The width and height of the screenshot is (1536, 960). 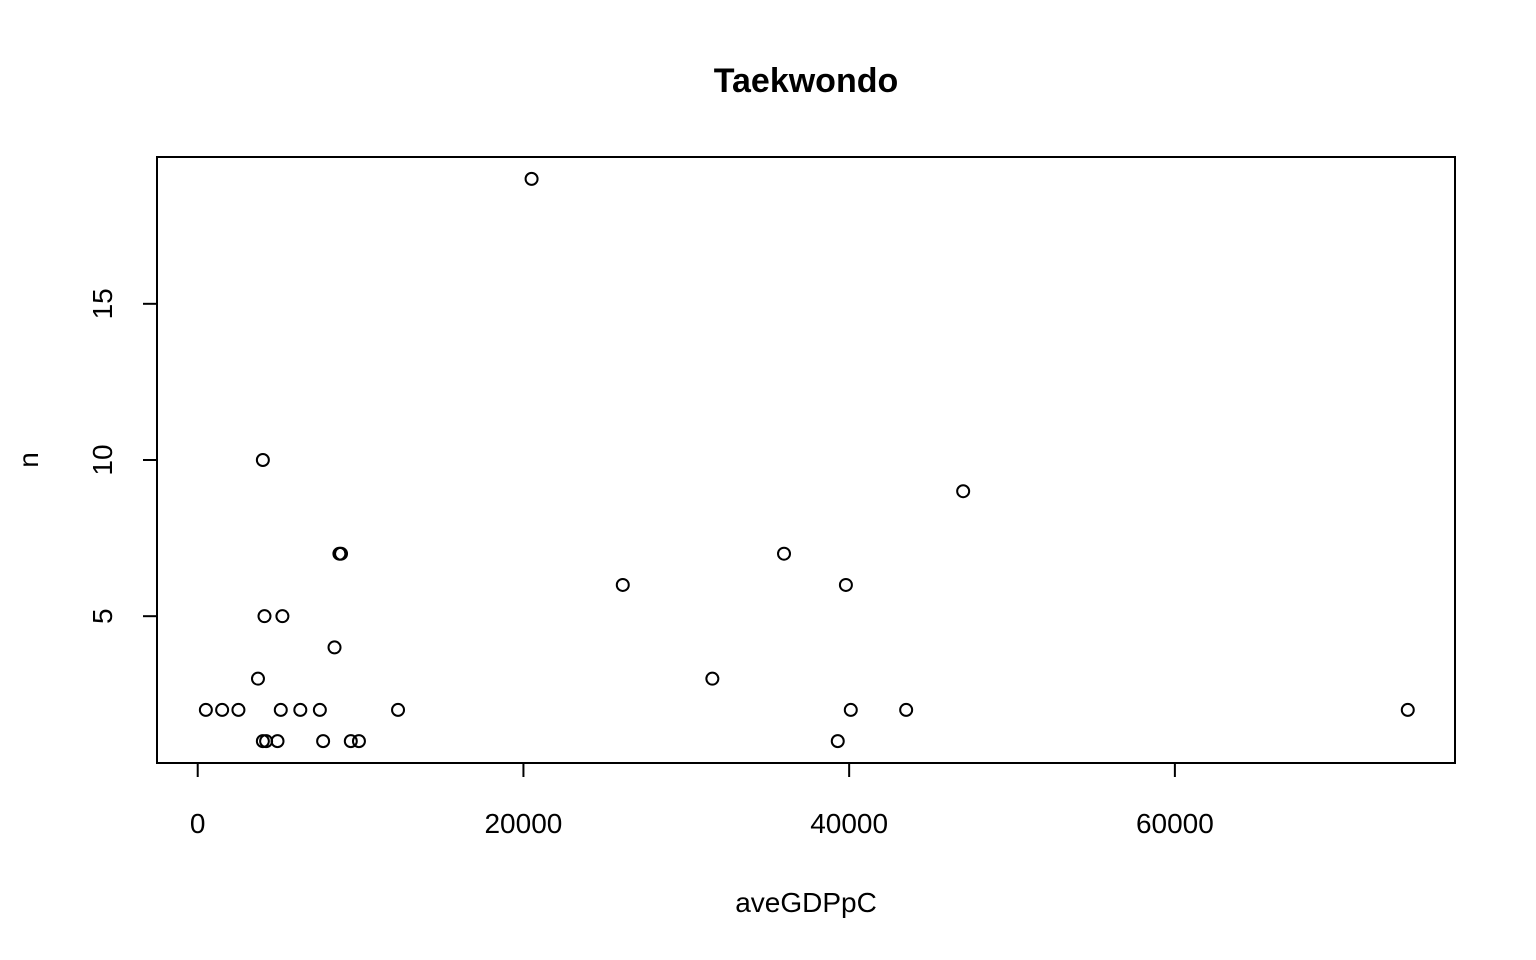 What do you see at coordinates (102, 303) in the screenshot?
I see `y-tick-label: 15` at bounding box center [102, 303].